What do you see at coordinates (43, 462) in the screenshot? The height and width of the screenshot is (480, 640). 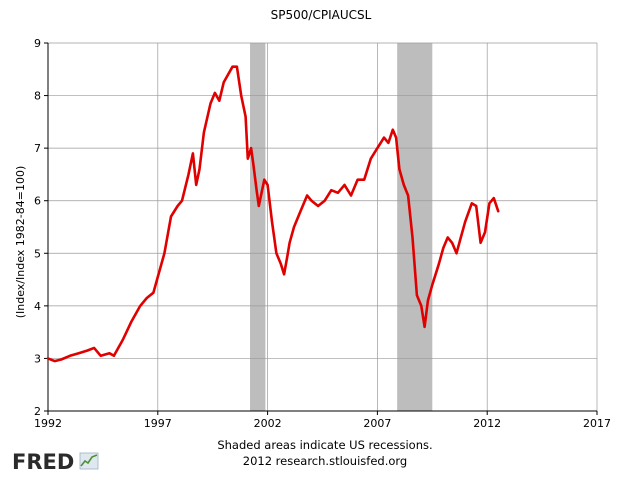 I see `fred-logo-text: FRED` at bounding box center [43, 462].